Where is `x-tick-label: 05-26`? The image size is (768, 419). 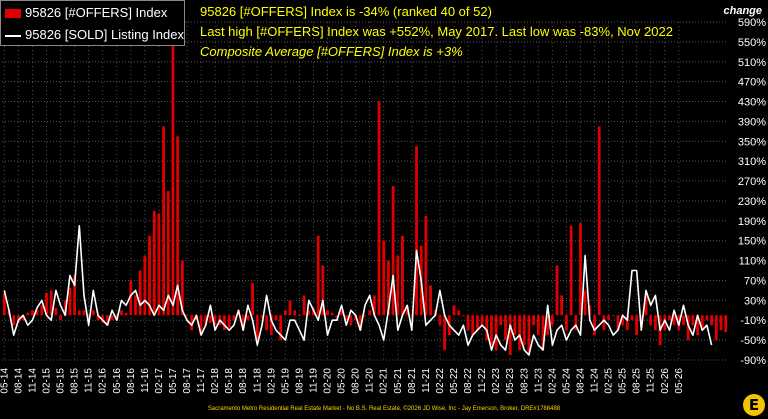 x-tick-label: 05-26 is located at coordinates (679, 381).